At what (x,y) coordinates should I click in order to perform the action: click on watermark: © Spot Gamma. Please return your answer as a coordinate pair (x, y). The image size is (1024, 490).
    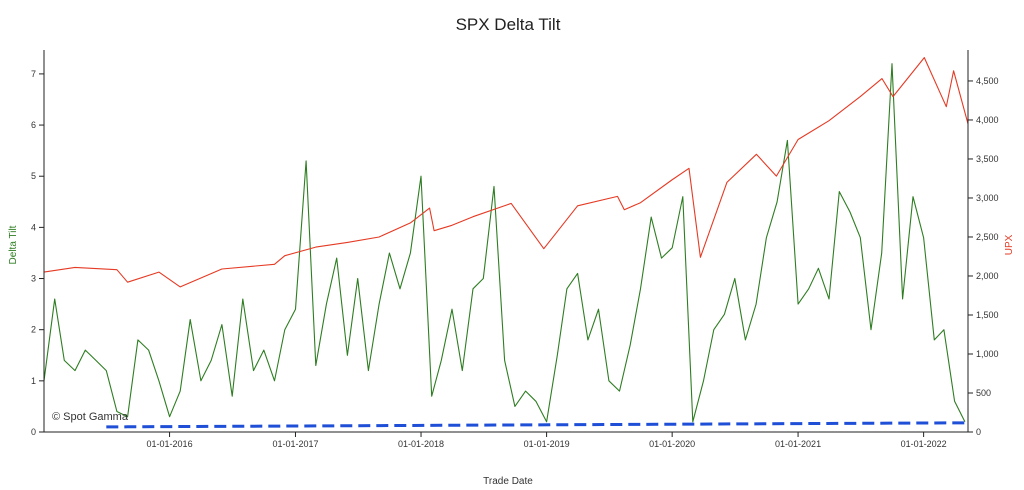
    Looking at the image, I should click on (90, 417).